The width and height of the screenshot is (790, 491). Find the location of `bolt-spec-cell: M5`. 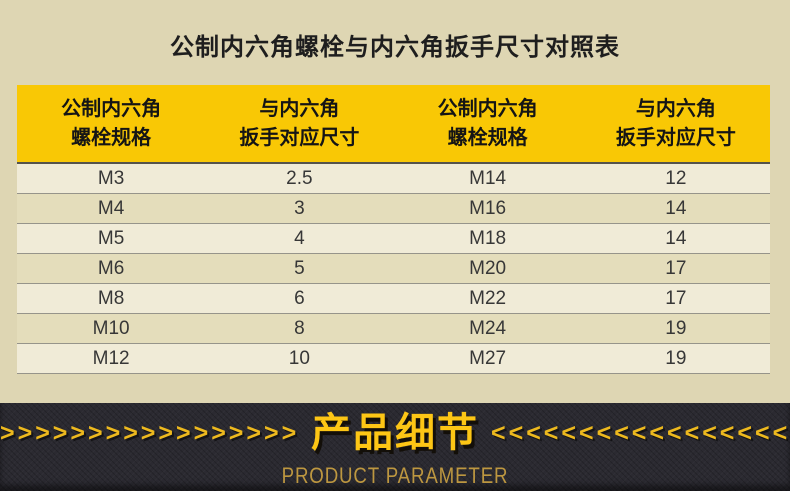

bolt-spec-cell: M5 is located at coordinates (111, 238).